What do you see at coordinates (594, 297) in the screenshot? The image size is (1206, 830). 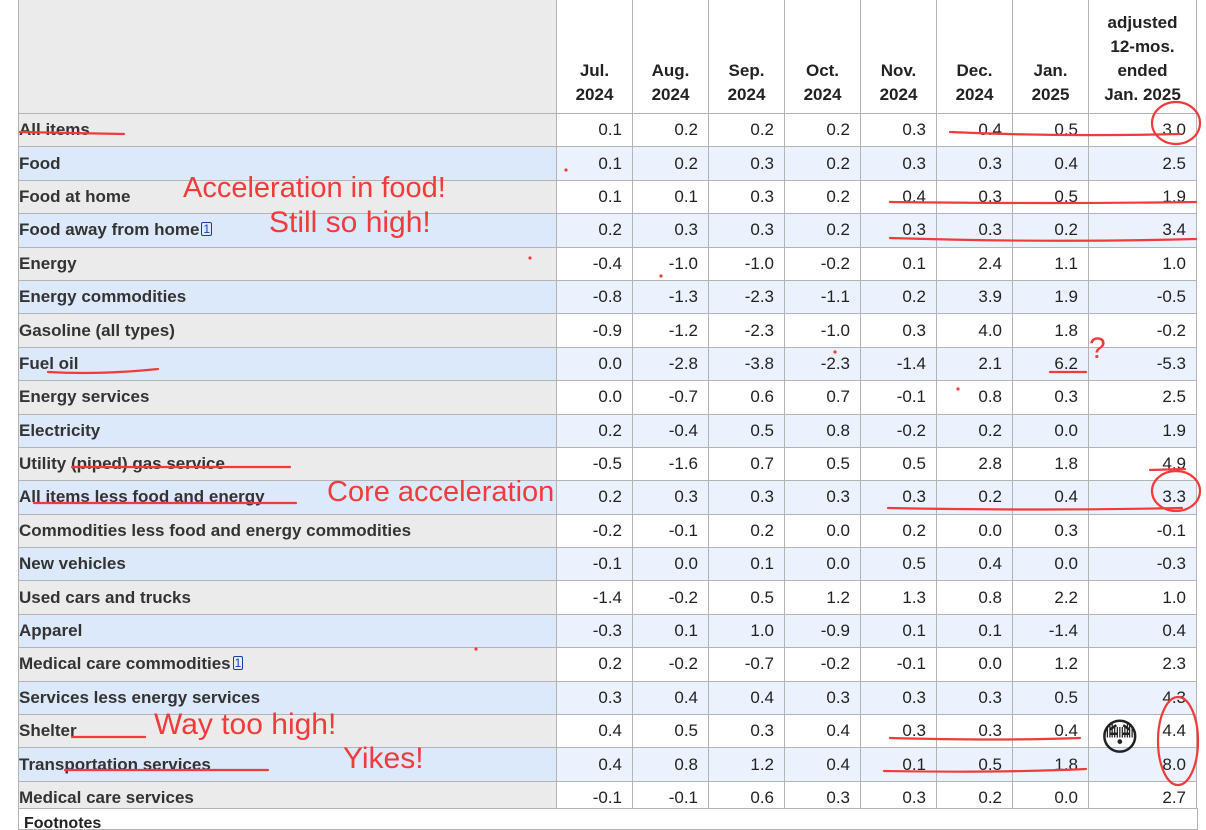 I see `value-cell: -0.8` at bounding box center [594, 297].